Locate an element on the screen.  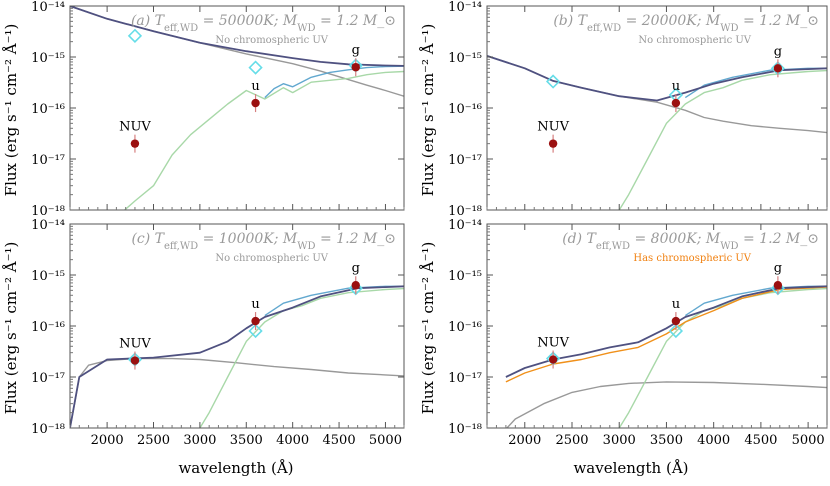
chromospheric-model-line is located at coordinates (666, 334).